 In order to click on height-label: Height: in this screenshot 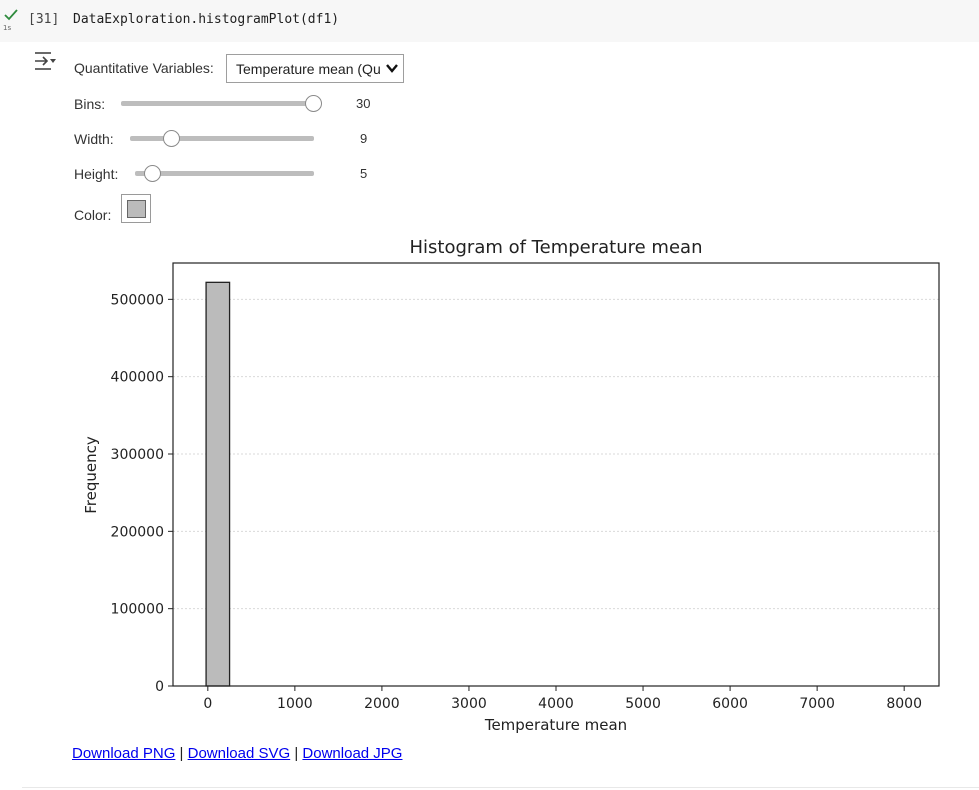, I will do `click(96, 174)`.